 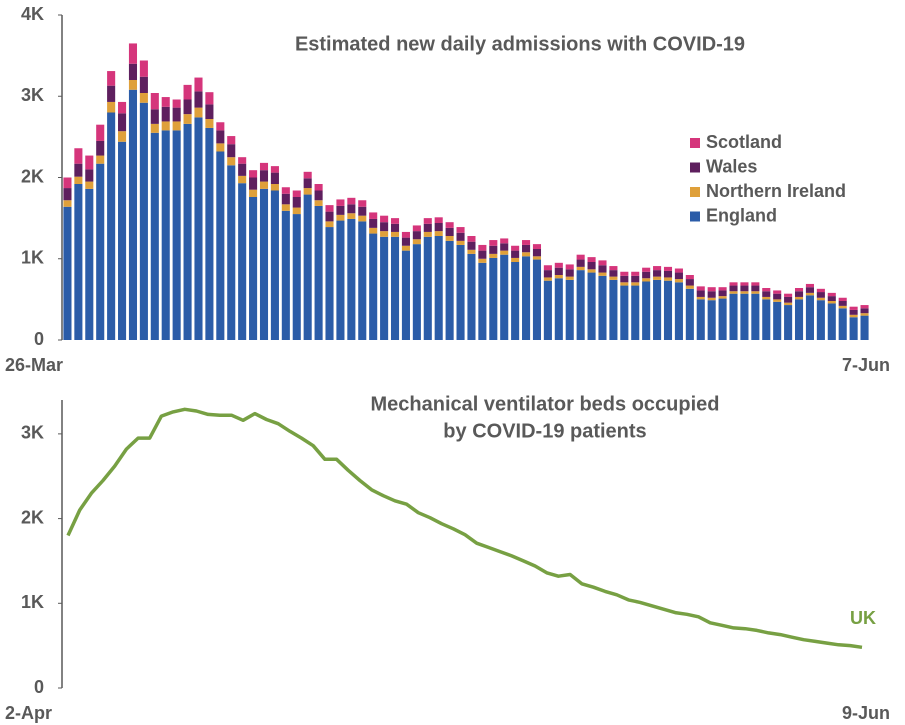 I want to click on y-tick-label: 4K, so click(x=32, y=14).